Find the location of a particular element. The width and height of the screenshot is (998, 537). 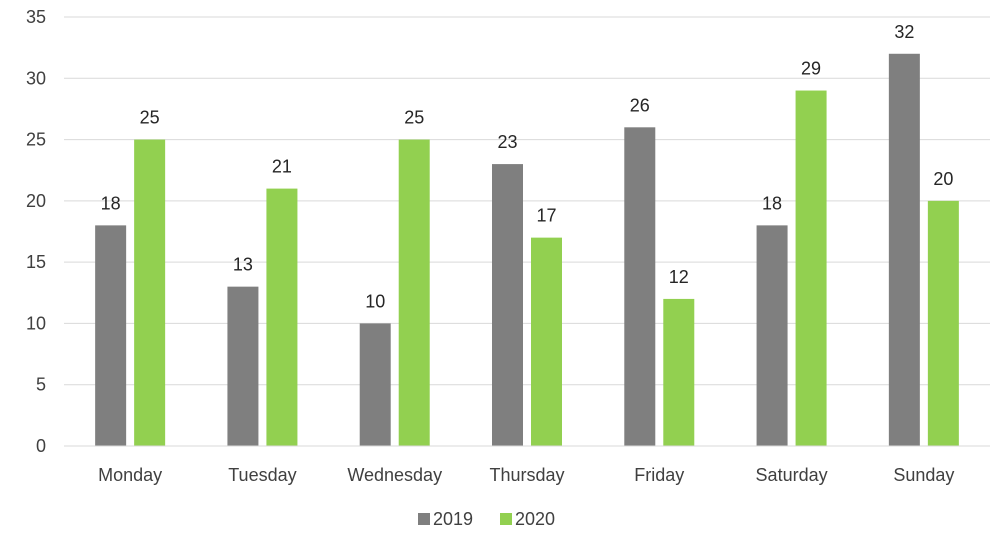

bar-2020-thursday is located at coordinates (546, 341).